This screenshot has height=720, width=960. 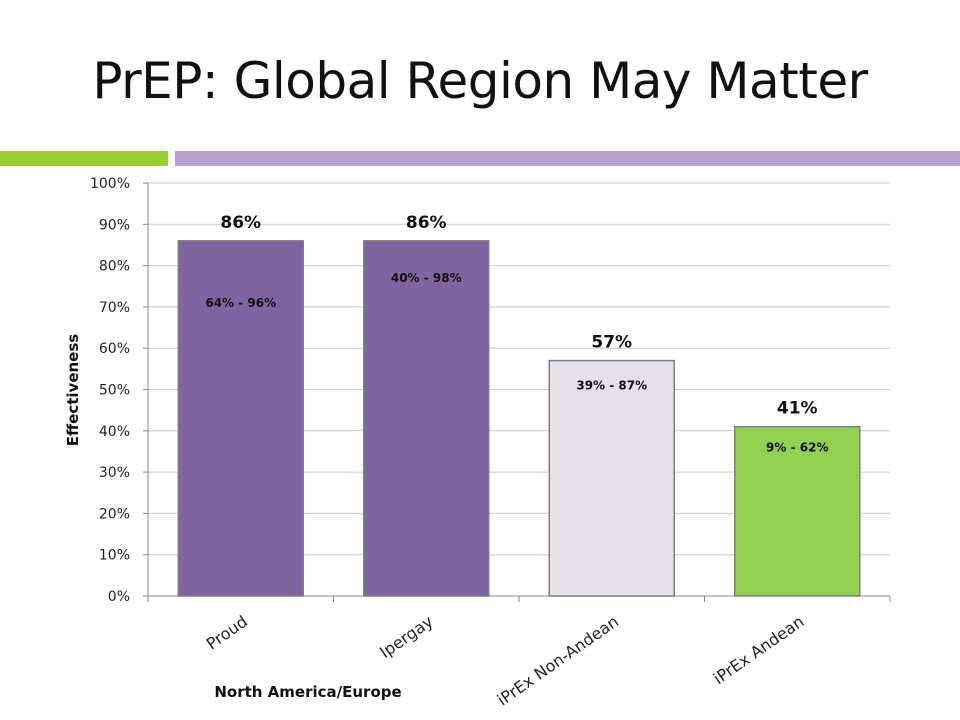 I want to click on bar-iprex-andean, so click(x=797, y=511).